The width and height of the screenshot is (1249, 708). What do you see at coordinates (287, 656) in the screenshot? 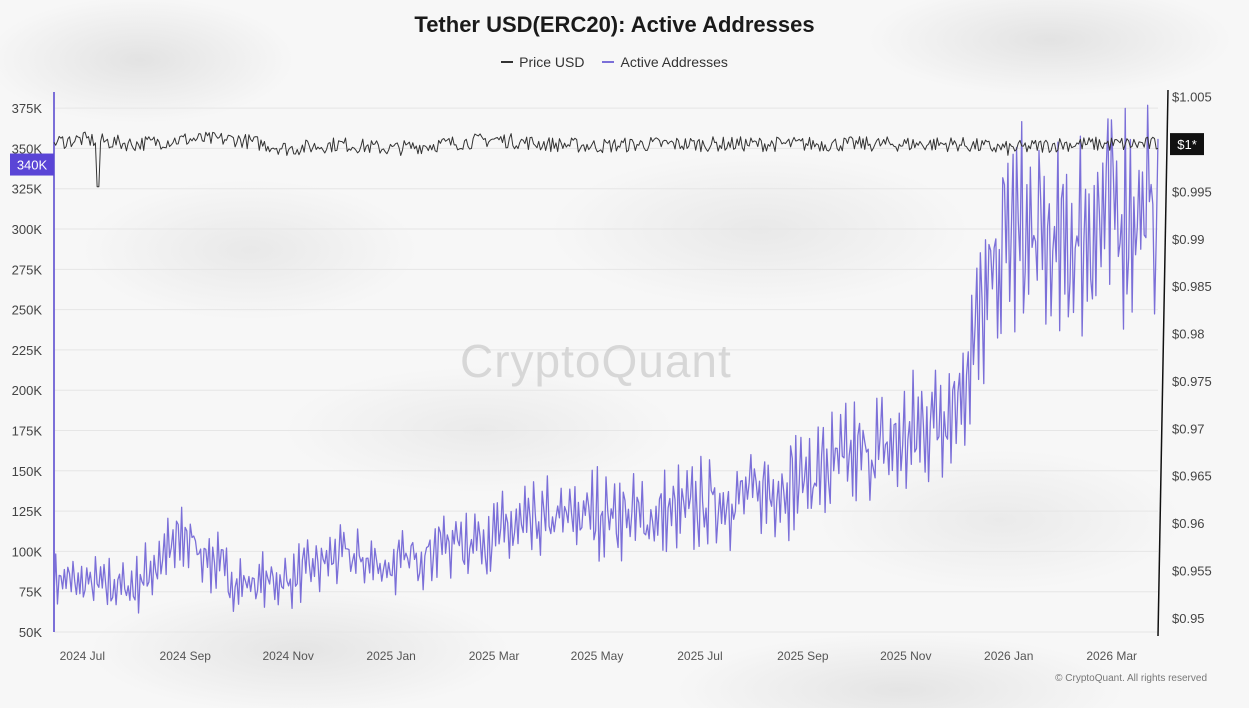
I see `x-tick-label: 2024 Nov` at bounding box center [287, 656].